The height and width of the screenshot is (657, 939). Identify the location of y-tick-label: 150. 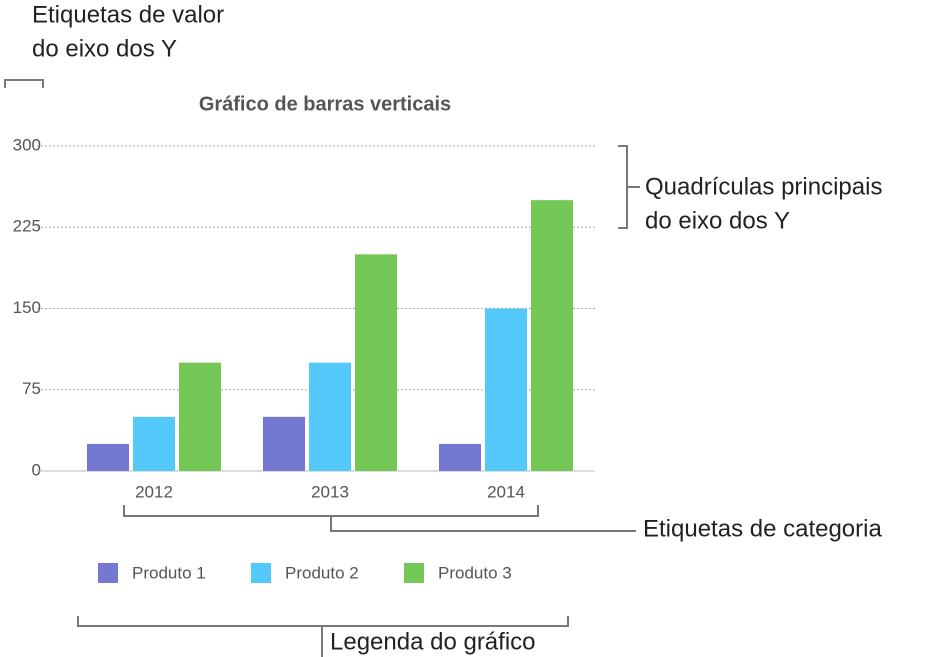
(27, 307).